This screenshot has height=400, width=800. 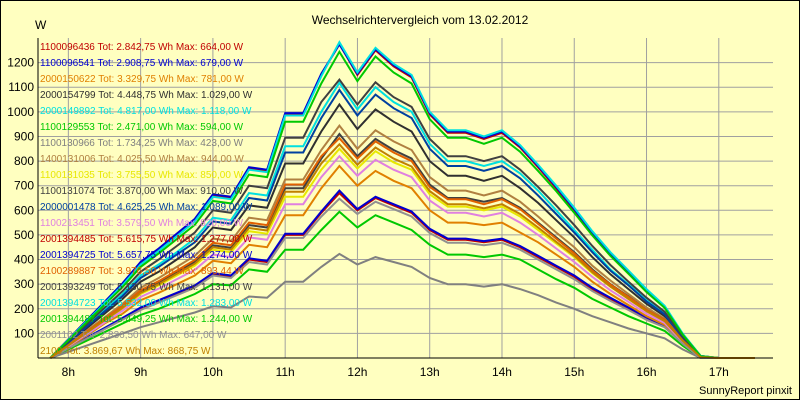 What do you see at coordinates (68, 372) in the screenshot?
I see `x-tick-label: 8h` at bounding box center [68, 372].